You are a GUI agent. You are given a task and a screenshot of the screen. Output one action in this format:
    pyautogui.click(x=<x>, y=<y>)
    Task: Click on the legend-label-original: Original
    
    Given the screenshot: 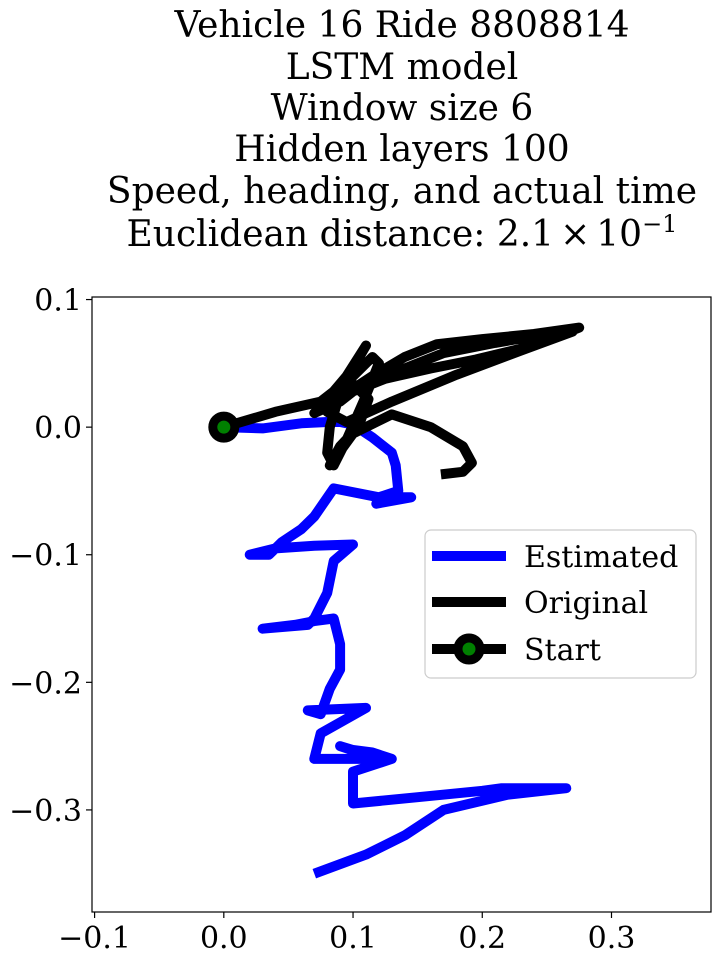 What is the action you would take?
    pyautogui.click(x=586, y=603)
    